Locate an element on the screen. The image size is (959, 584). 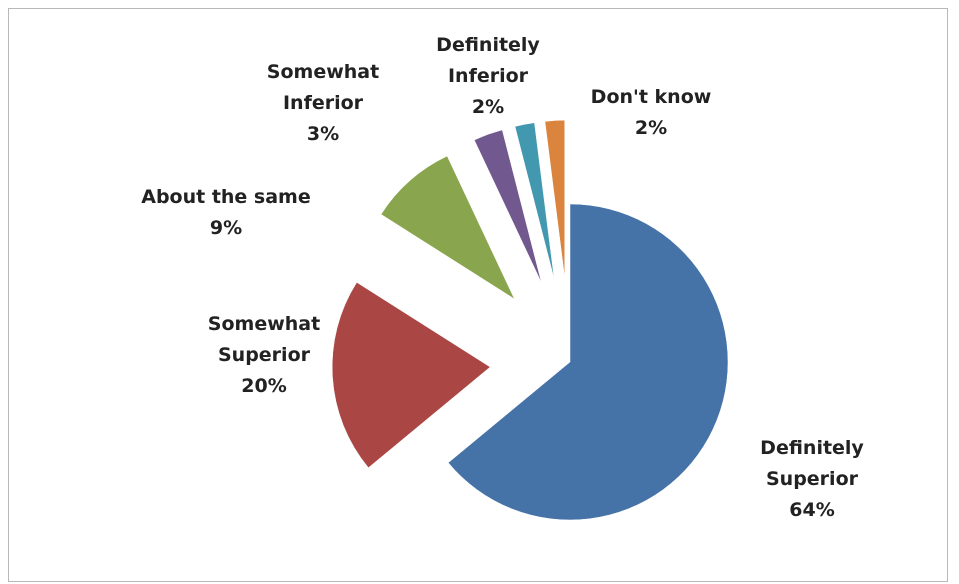
data-label-percent: 64% is located at coordinates (811, 510).